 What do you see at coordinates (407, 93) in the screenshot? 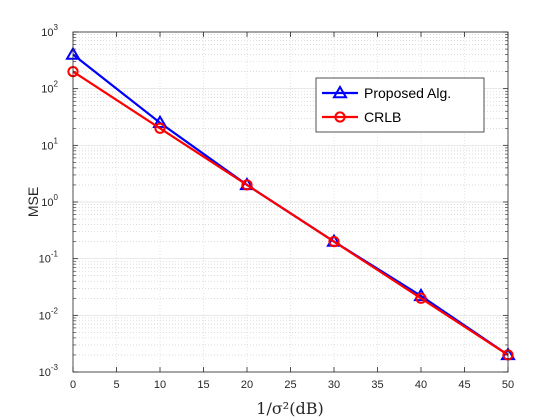
I see `legend-label: Proposed Alg.` at bounding box center [407, 93].